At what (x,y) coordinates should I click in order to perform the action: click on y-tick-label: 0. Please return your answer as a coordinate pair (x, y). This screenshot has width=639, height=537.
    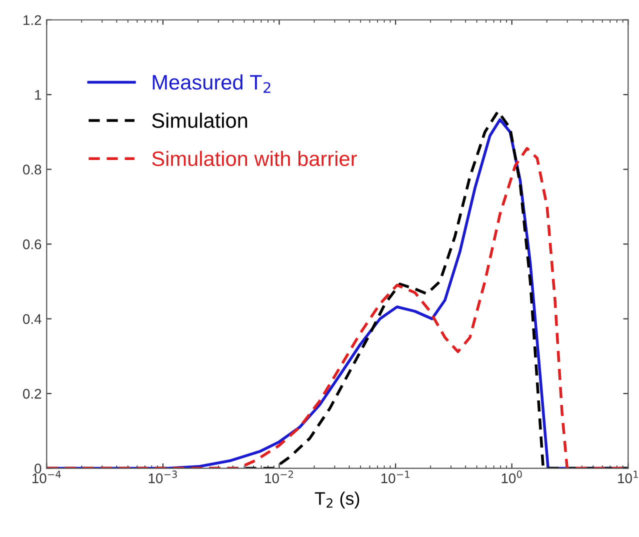
    Looking at the image, I should click on (38, 469).